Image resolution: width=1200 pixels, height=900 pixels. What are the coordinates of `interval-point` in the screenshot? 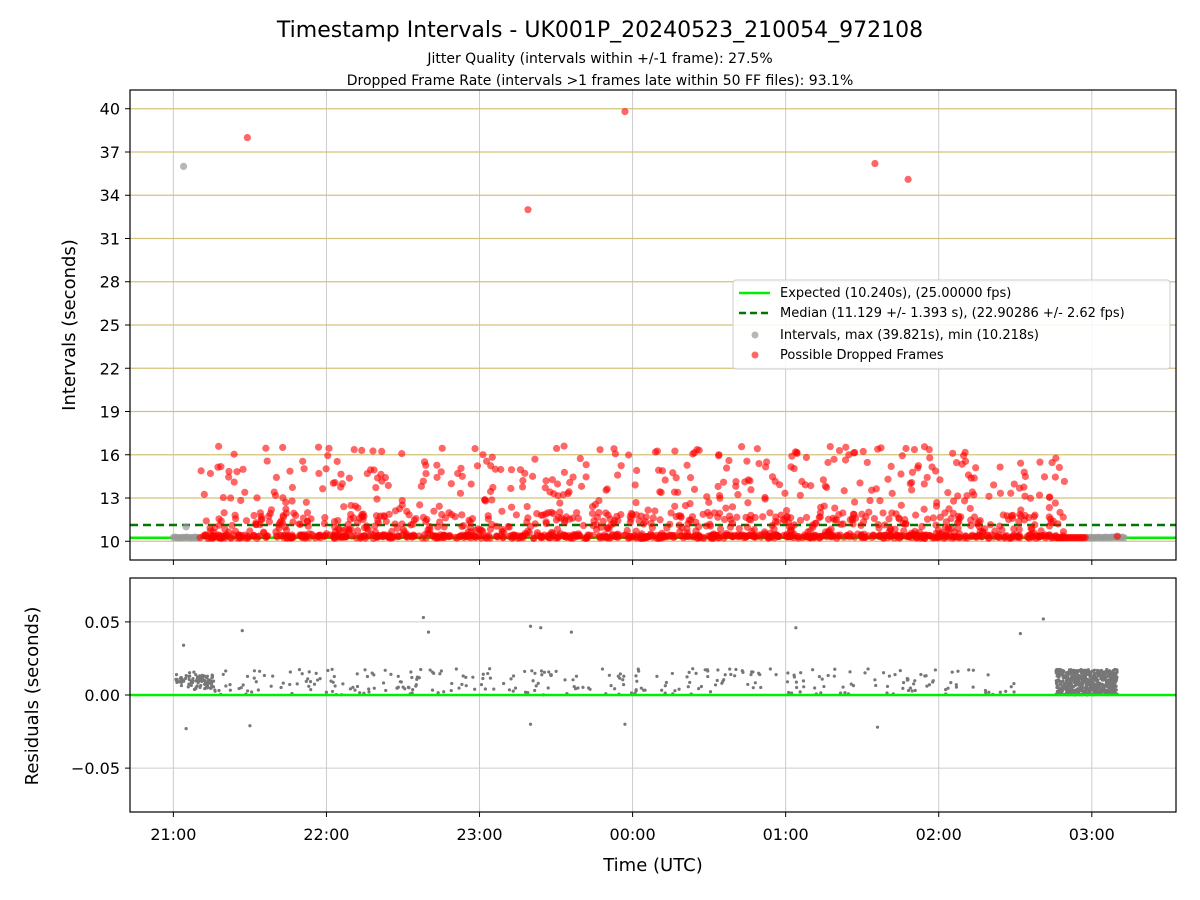 It's located at (186, 527).